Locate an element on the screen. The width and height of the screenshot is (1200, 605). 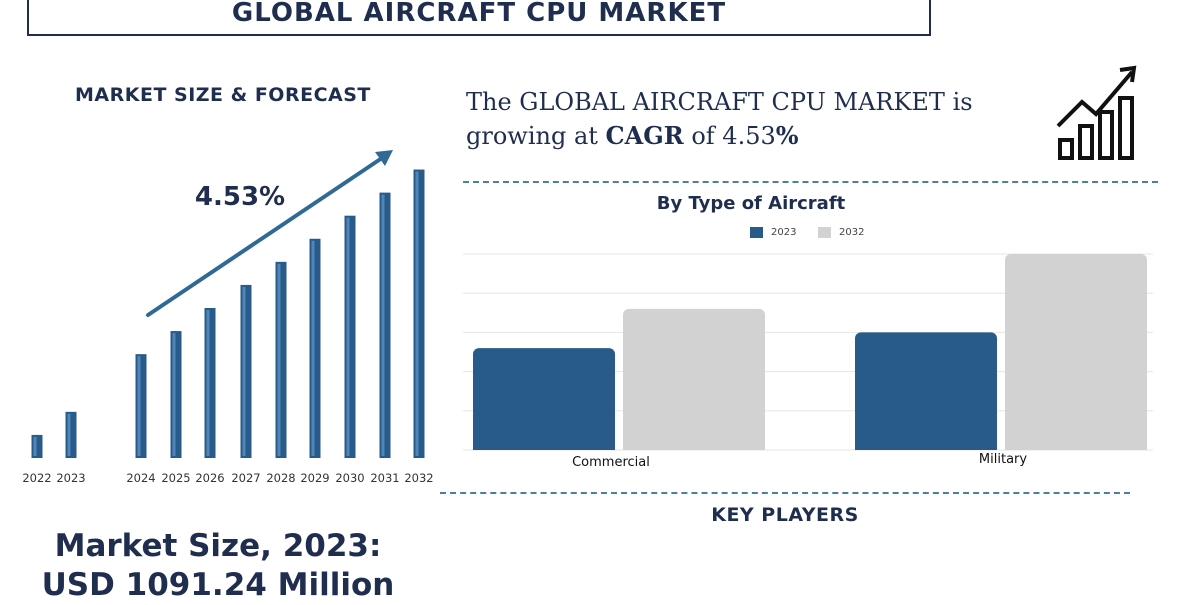
forecast-bar-2024 is located at coordinates (141, 406).